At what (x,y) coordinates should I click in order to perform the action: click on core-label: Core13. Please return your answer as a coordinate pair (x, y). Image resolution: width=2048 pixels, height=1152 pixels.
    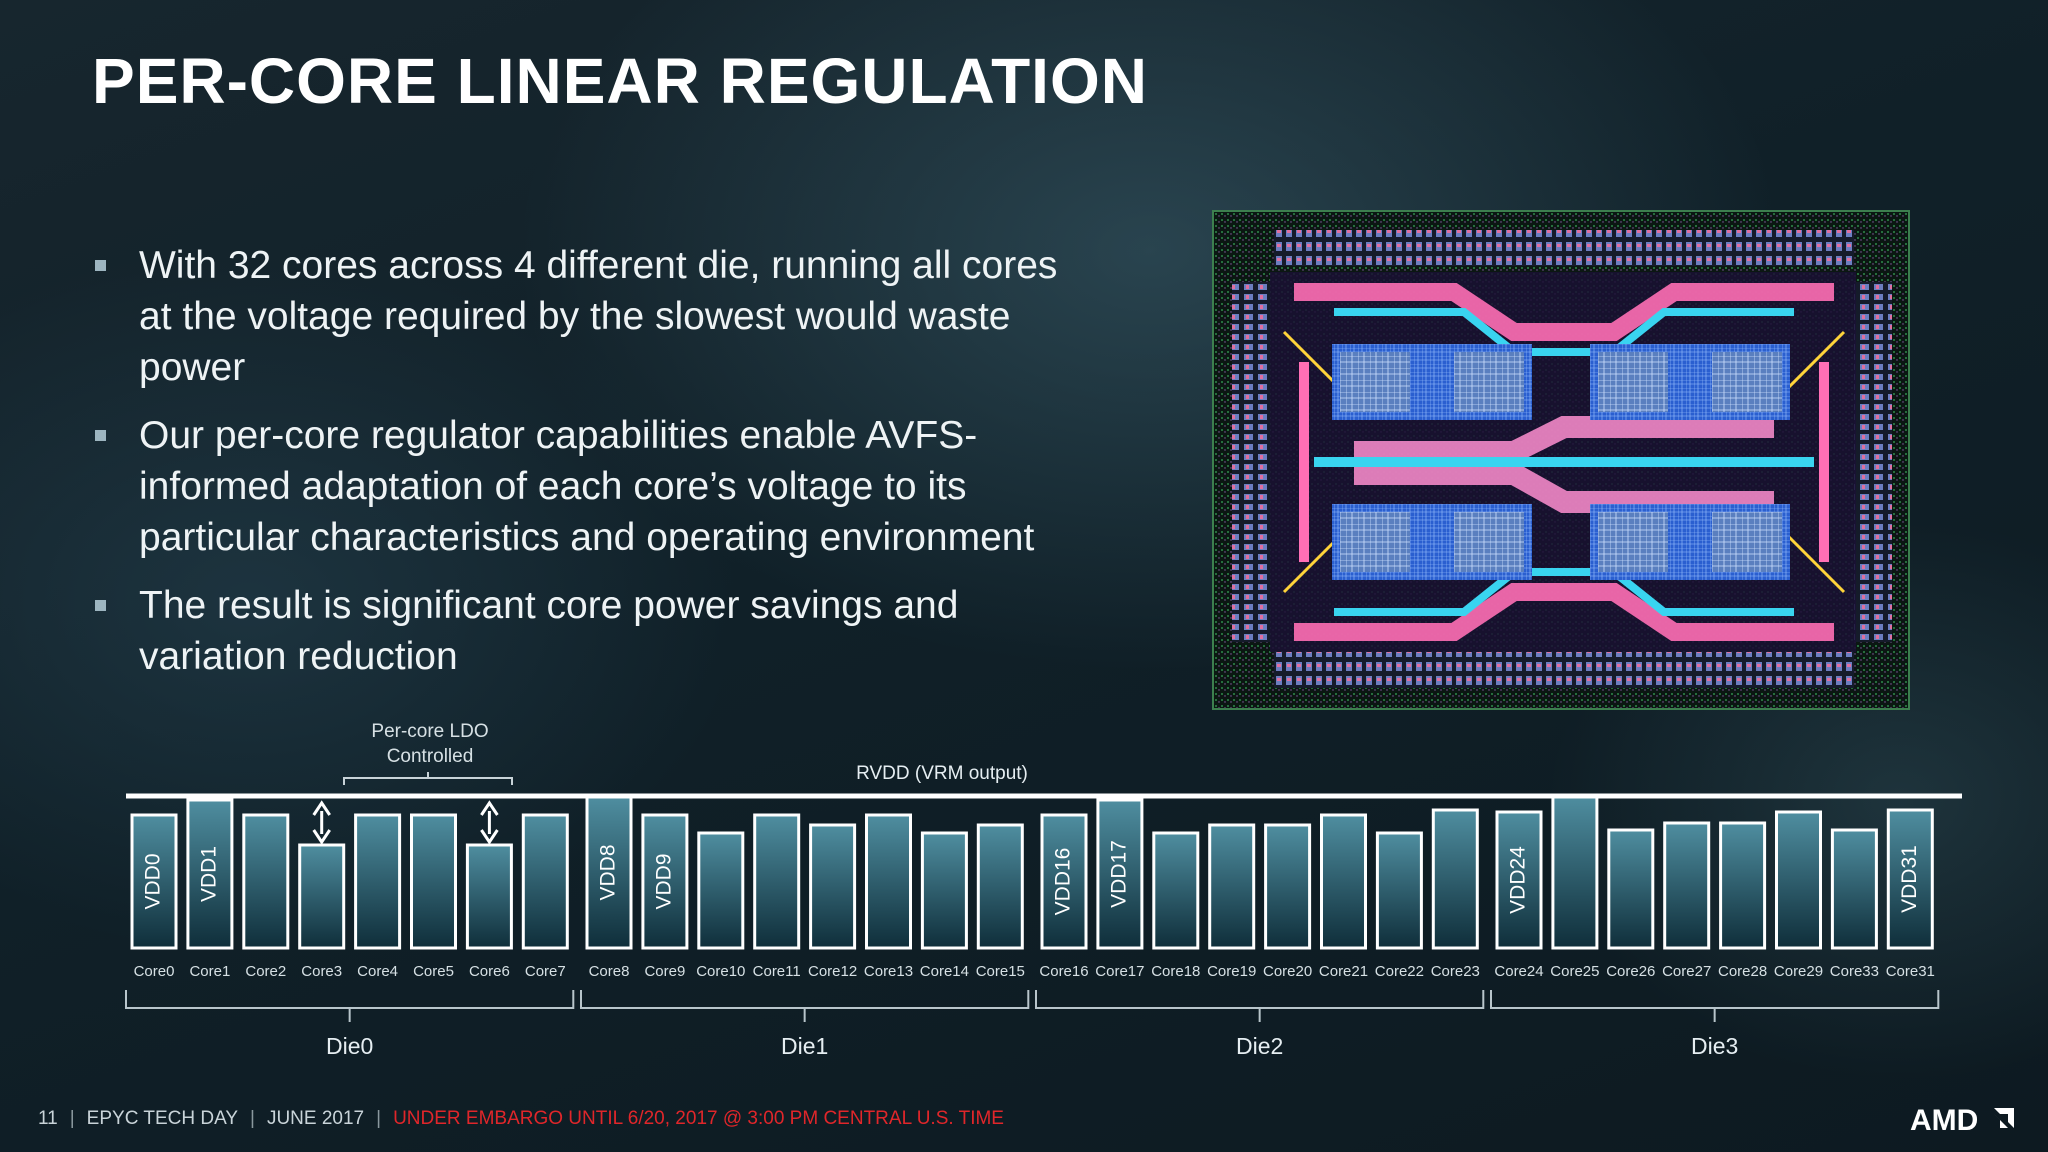
    Looking at the image, I should click on (888, 971).